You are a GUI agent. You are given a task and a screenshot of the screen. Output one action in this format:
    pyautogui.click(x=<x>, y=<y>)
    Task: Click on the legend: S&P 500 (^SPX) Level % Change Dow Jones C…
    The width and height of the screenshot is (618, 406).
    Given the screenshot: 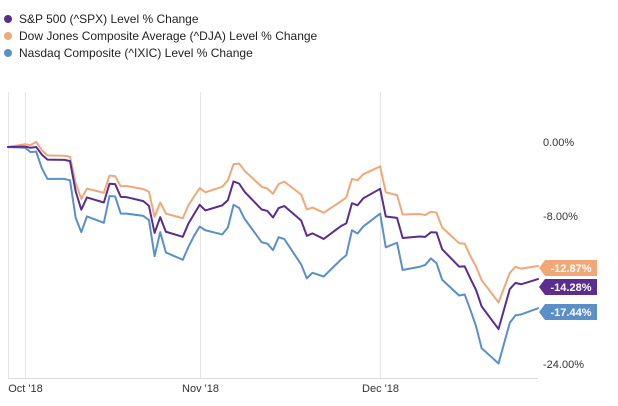 What is the action you would take?
    pyautogui.click(x=161, y=36)
    